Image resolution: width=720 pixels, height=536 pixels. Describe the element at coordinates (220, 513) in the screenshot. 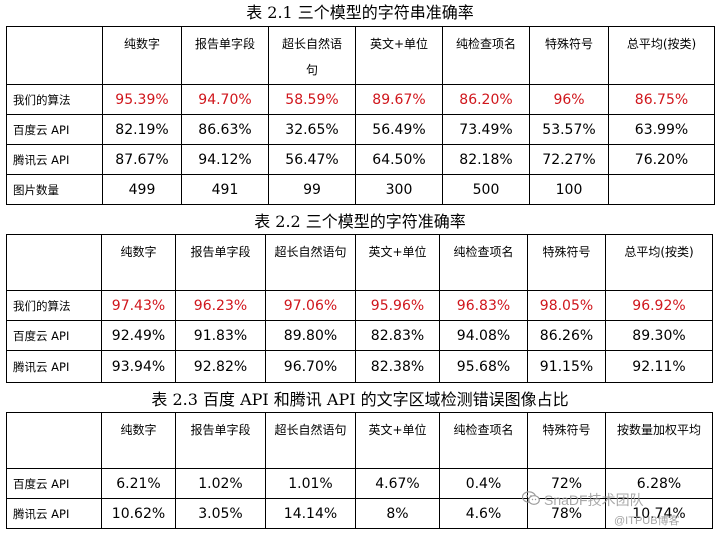

I see `value-cell: 3.05%` at that location.